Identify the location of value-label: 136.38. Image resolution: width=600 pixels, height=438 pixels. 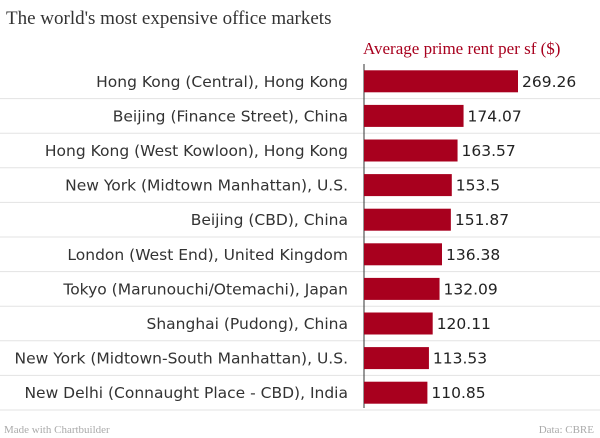
(473, 255).